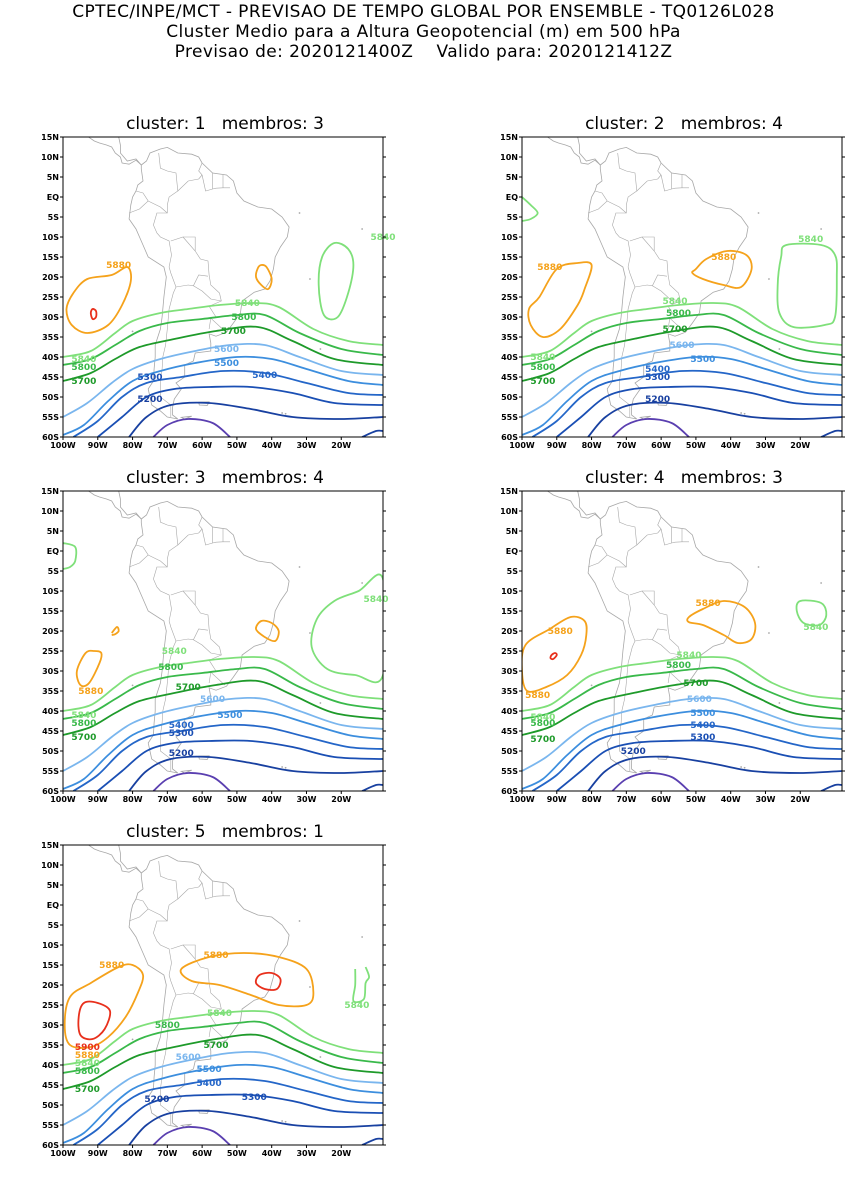 The height and width of the screenshot is (1182, 847). What do you see at coordinates (133, 799) in the screenshot?
I see `lon-label: 80W` at bounding box center [133, 799].